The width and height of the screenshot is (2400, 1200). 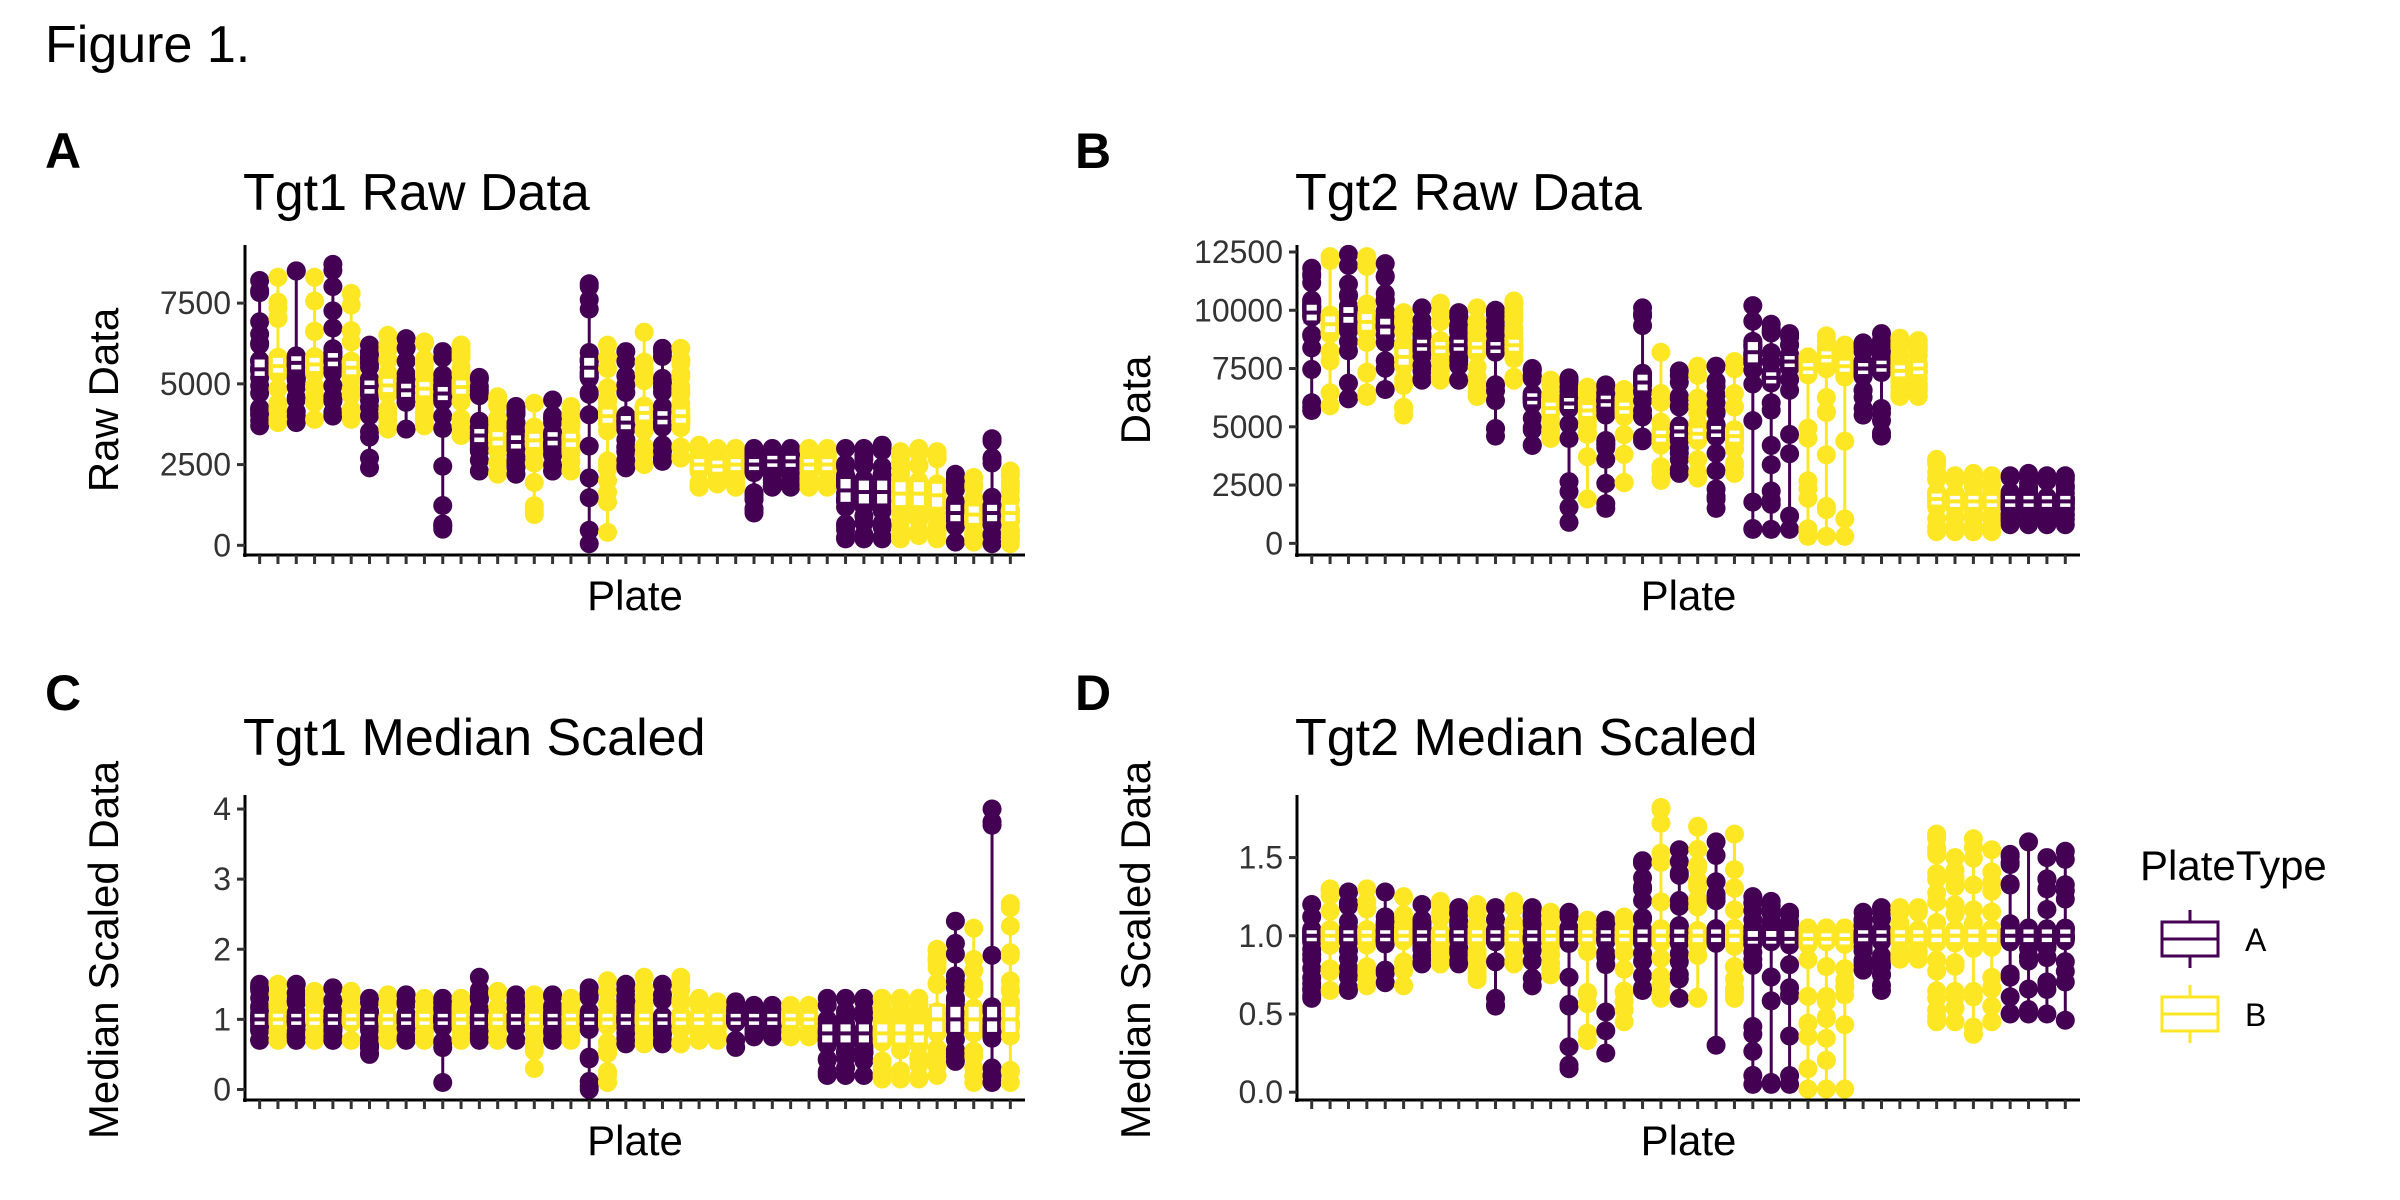 What do you see at coordinates (1261, 1014) in the screenshot?
I see `y-tick-label: 0.5` at bounding box center [1261, 1014].